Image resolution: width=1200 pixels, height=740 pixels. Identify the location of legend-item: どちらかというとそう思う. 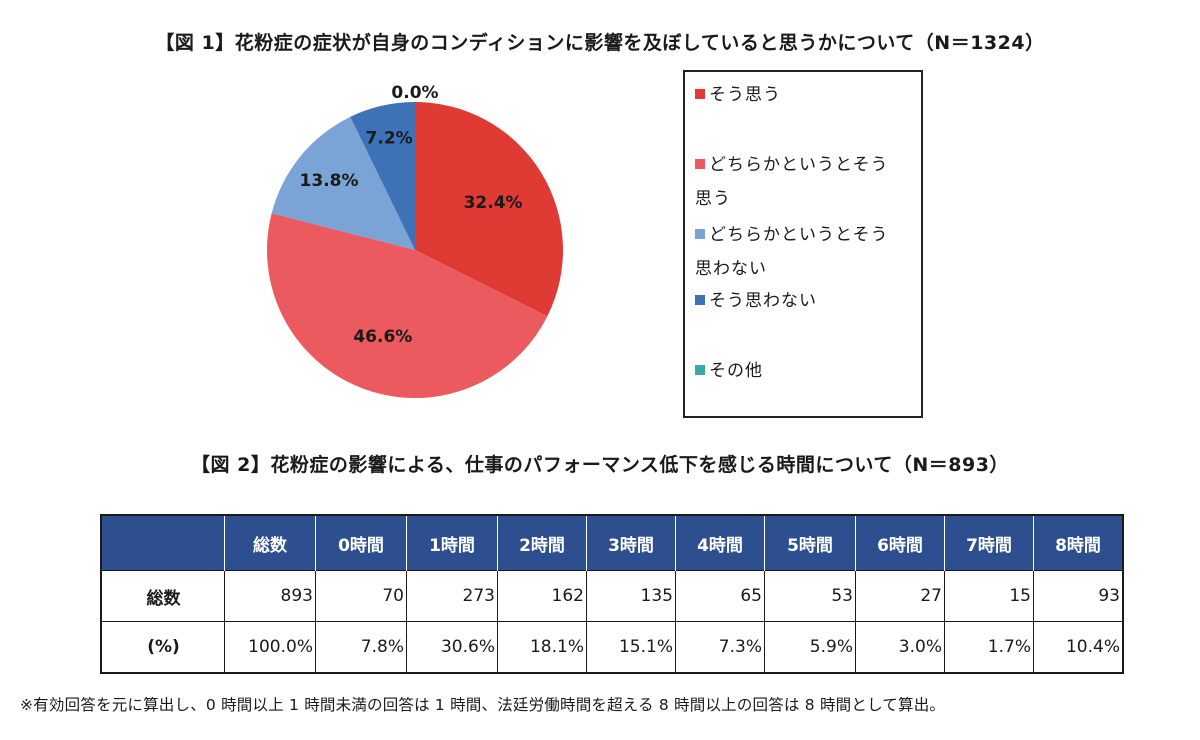
(807, 182).